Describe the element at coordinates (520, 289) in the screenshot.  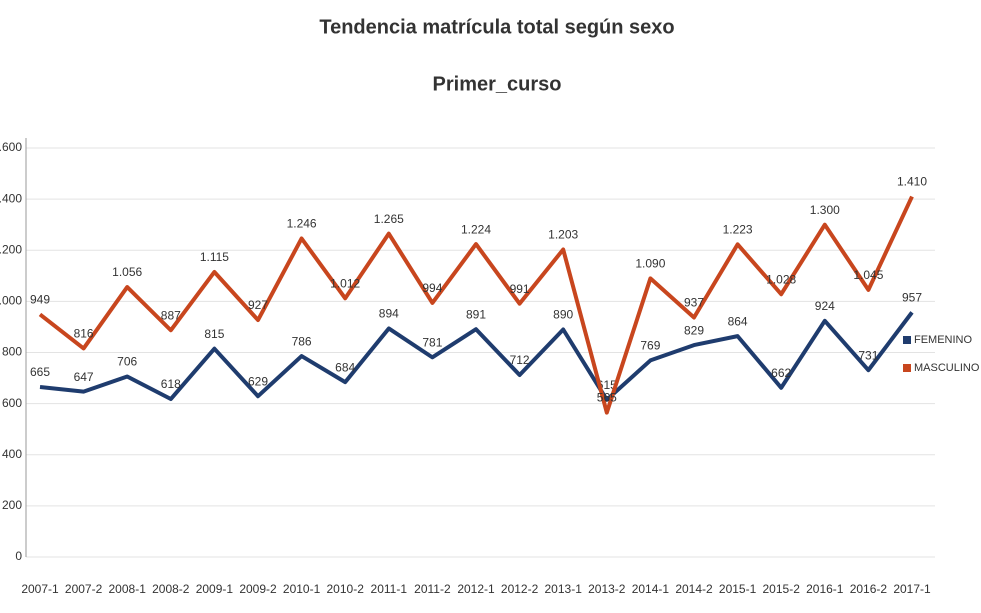
I see `data-label: 991` at that location.